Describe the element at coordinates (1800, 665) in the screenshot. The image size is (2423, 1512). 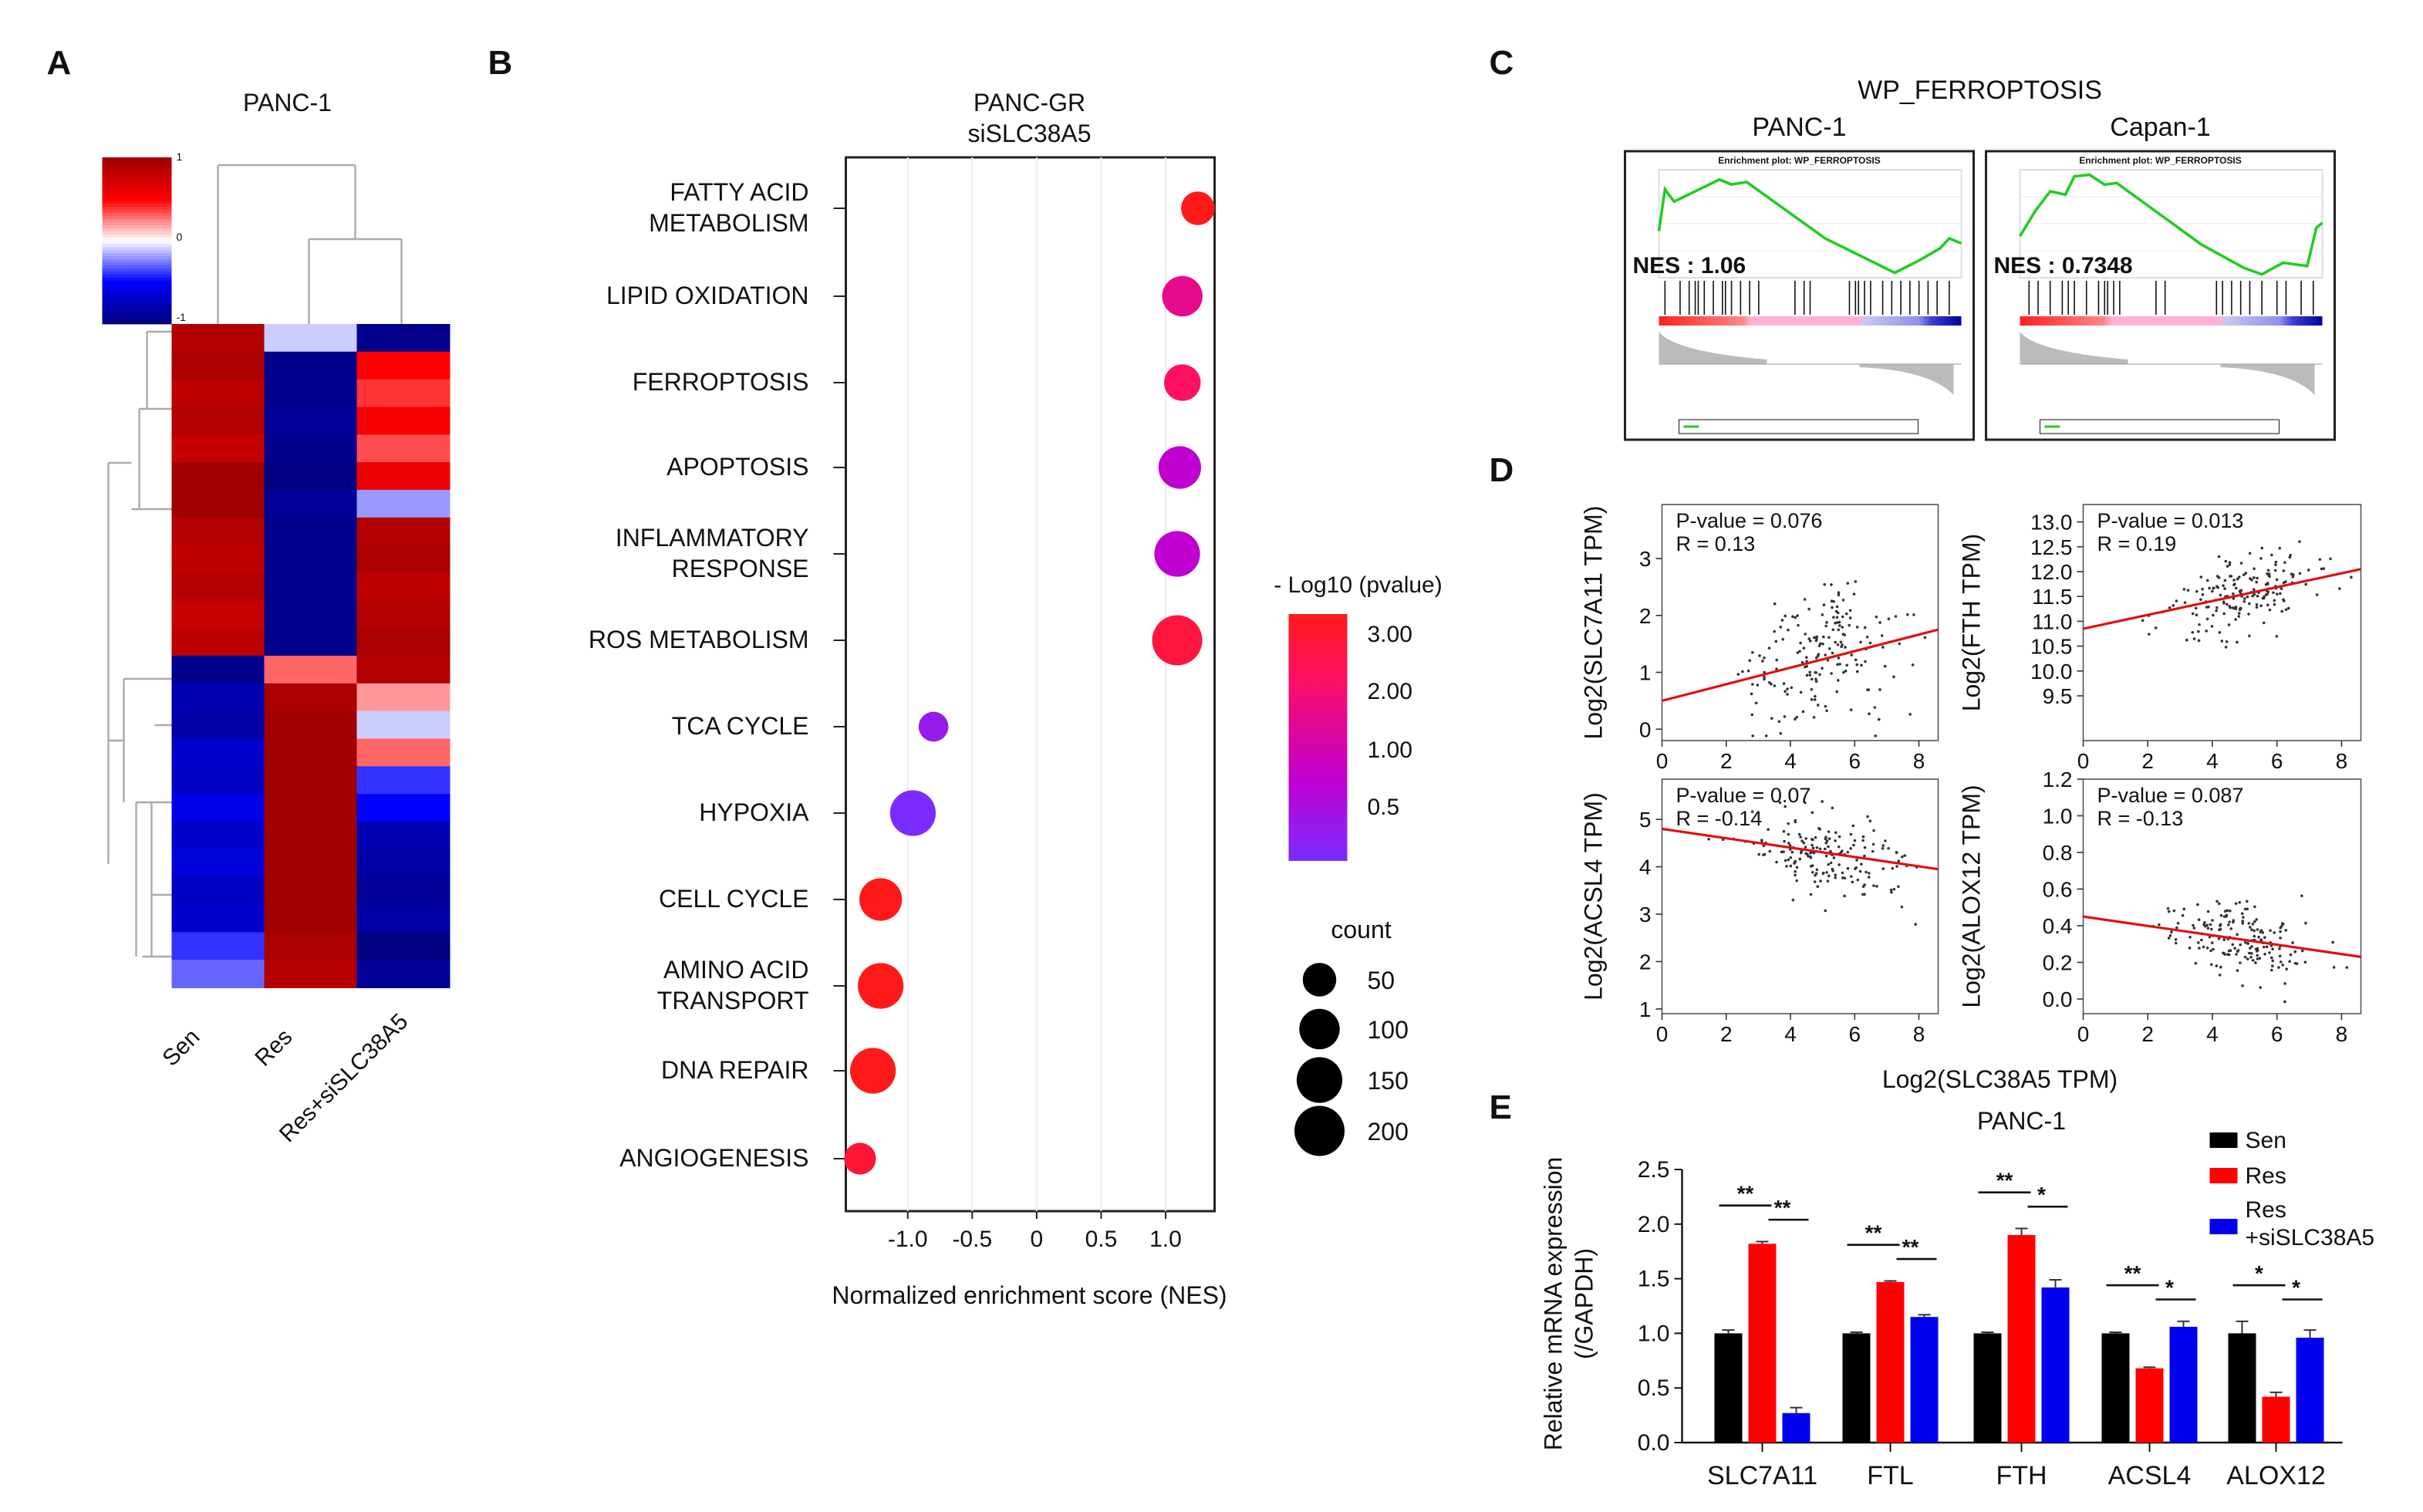
I see `regression-line` at that location.